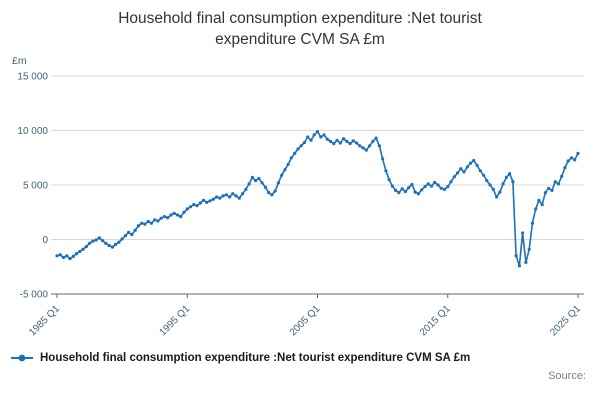 This screenshot has width=600, height=400. I want to click on y-tick-label: 10 000, so click(32, 131).